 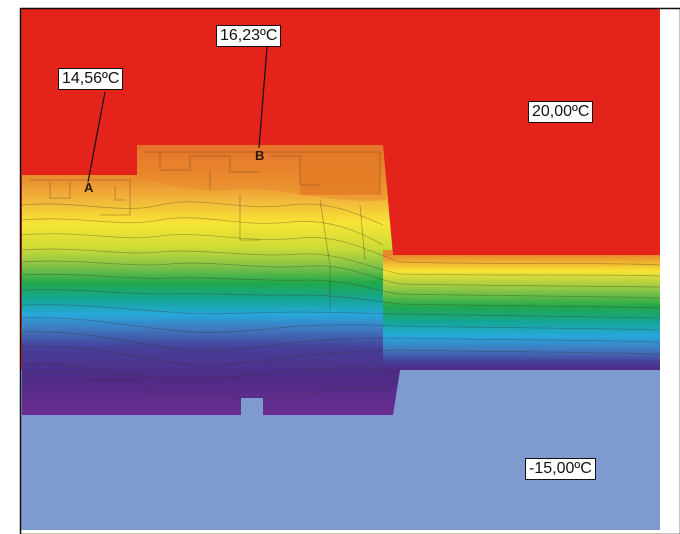 What do you see at coordinates (560, 469) in the screenshot?
I see `exterior-temperature-label: -15,00ºC` at bounding box center [560, 469].